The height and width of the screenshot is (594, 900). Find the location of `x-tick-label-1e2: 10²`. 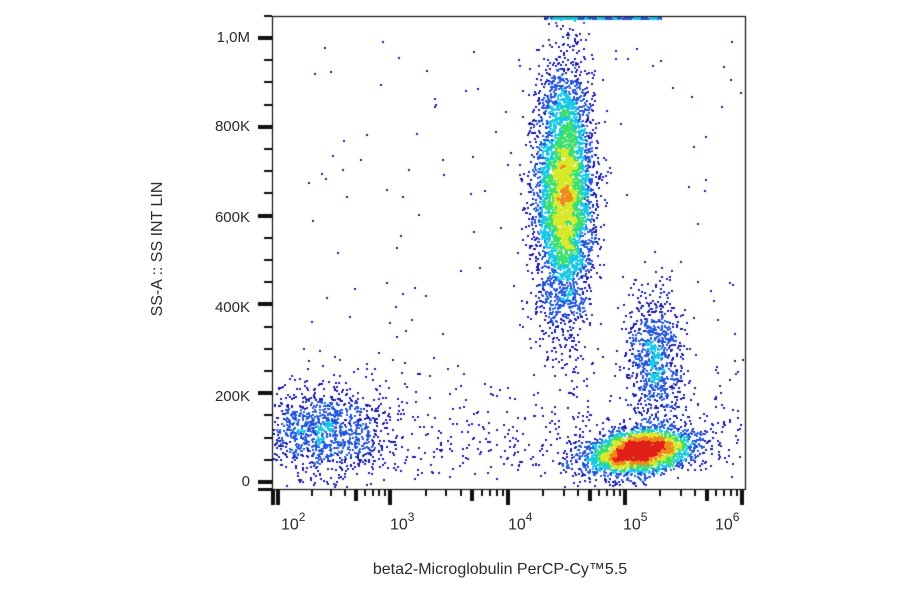

x-tick-label-1e2: 10² is located at coordinates (293, 522).